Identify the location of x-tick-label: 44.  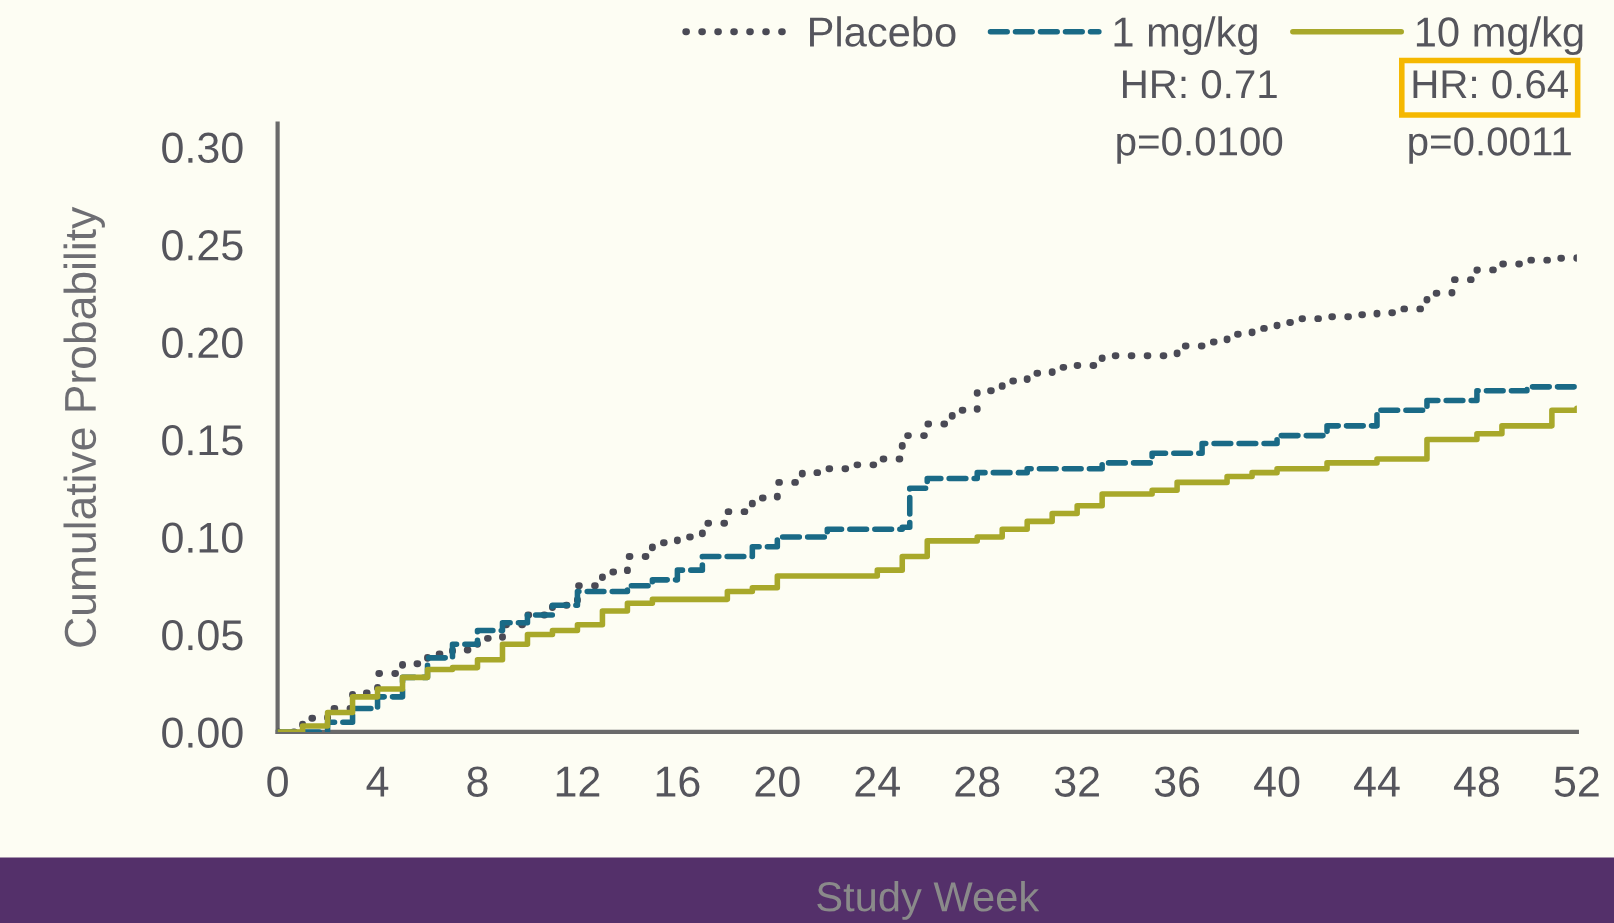
(1377, 781).